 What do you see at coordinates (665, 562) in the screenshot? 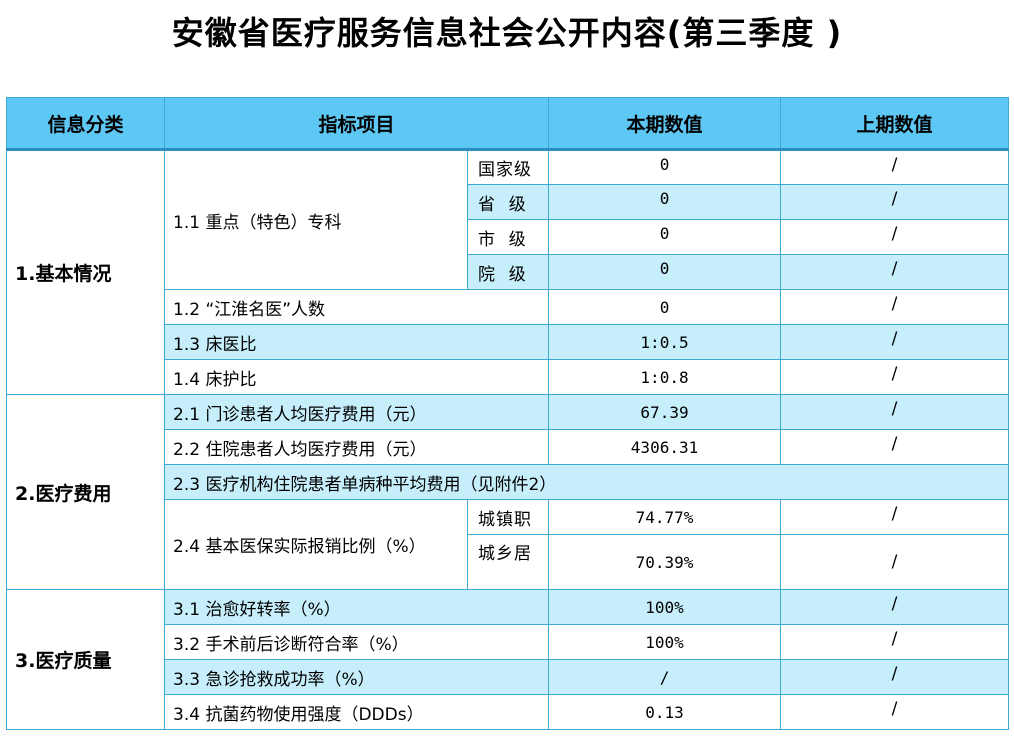
I see `current-value: 70.39%` at bounding box center [665, 562].